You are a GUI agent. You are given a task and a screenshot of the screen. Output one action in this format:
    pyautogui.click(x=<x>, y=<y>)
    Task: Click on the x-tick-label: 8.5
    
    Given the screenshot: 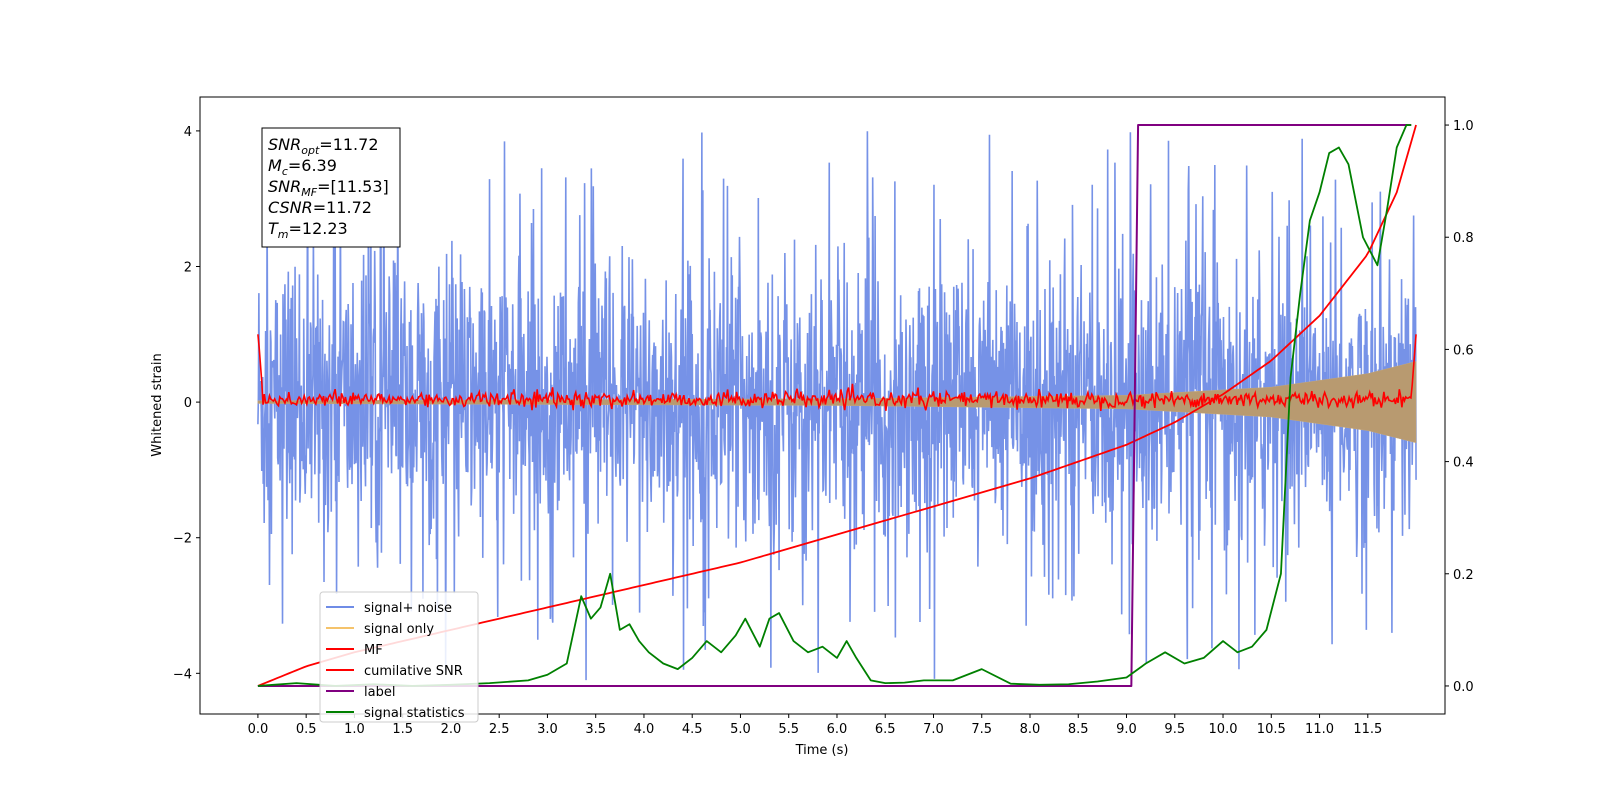 What is the action you would take?
    pyautogui.click(x=1078, y=729)
    